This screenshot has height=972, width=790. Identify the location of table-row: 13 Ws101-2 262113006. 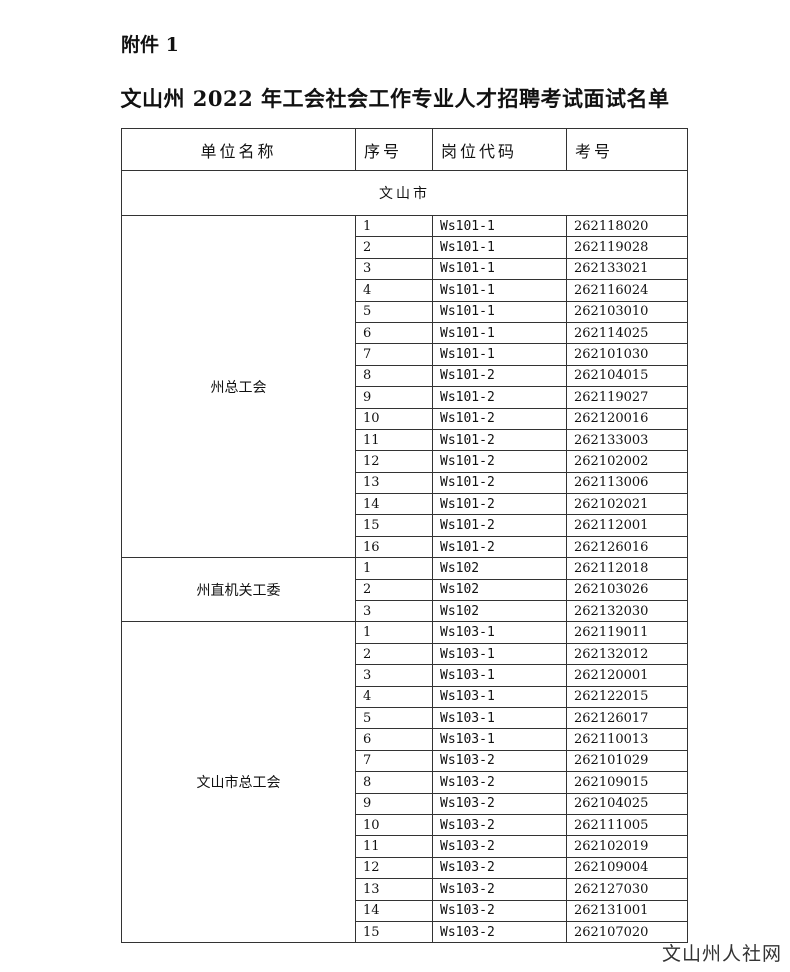
(405, 483).